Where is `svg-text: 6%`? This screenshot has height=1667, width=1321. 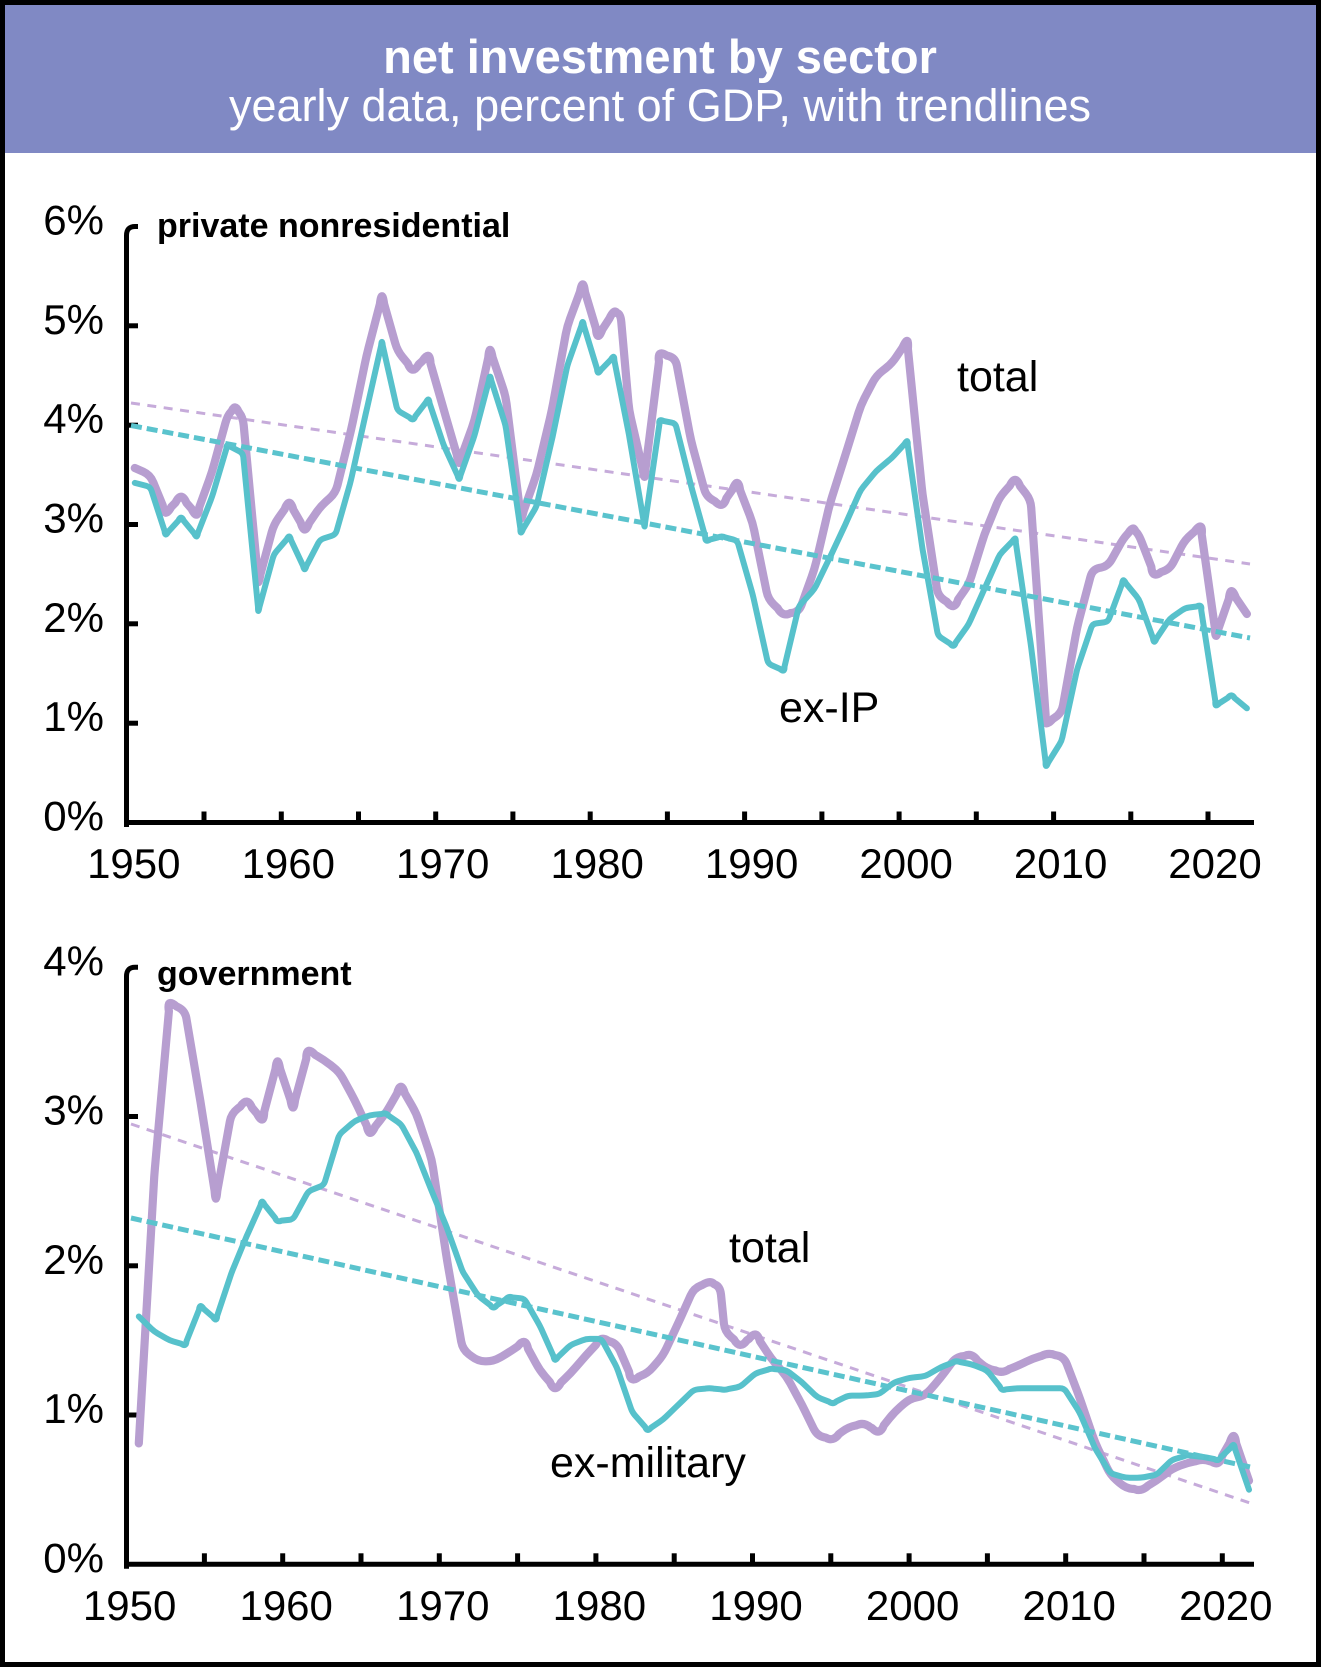
svg-text: 6% is located at coordinates (73, 220).